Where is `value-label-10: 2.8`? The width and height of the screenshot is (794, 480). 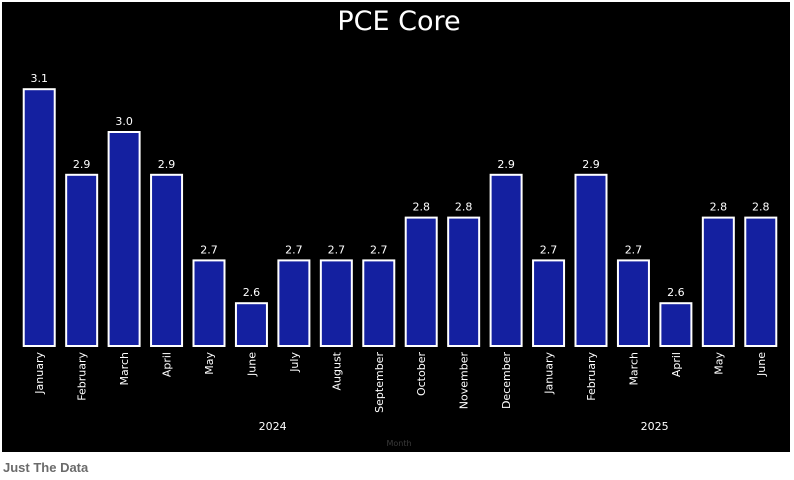
value-label-10: 2.8 is located at coordinates (421, 207).